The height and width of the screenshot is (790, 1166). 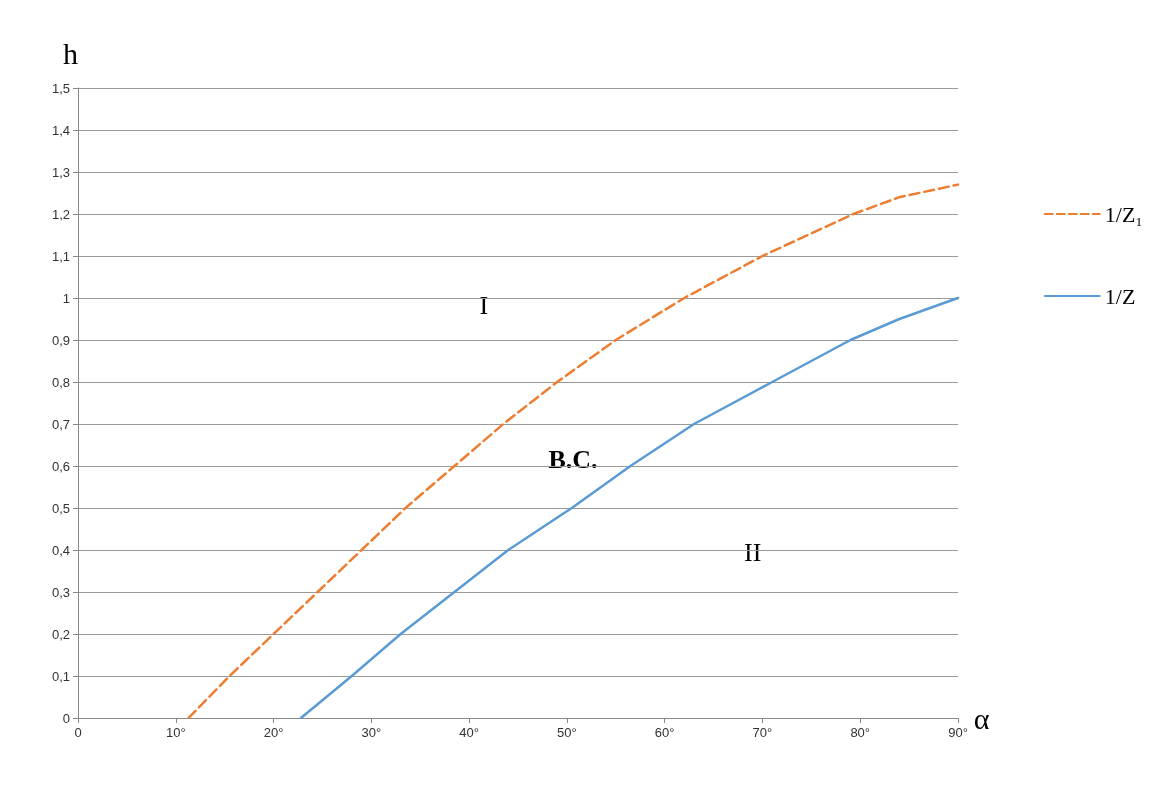 What do you see at coordinates (60, 172) in the screenshot?
I see `y-tick-label: 1,3` at bounding box center [60, 172].